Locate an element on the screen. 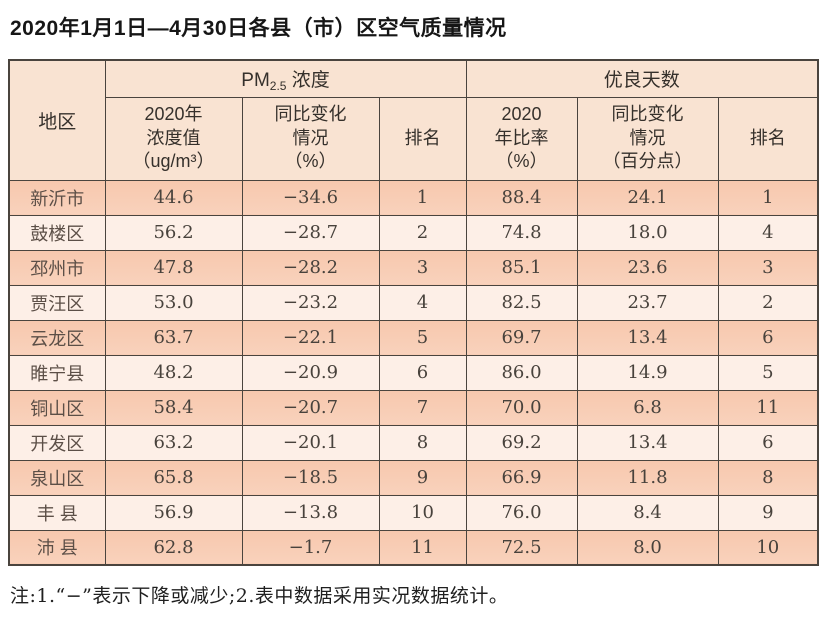 The image size is (825, 620). good-change-cell: 11.8 is located at coordinates (647, 477).